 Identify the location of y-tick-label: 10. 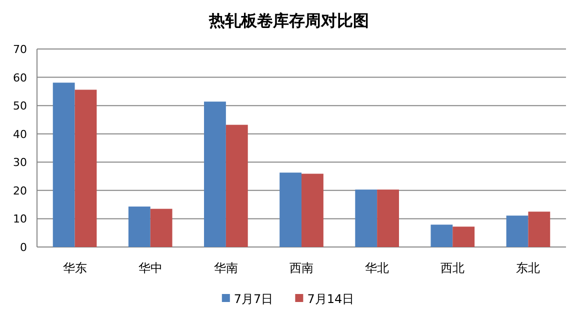
(20, 219).